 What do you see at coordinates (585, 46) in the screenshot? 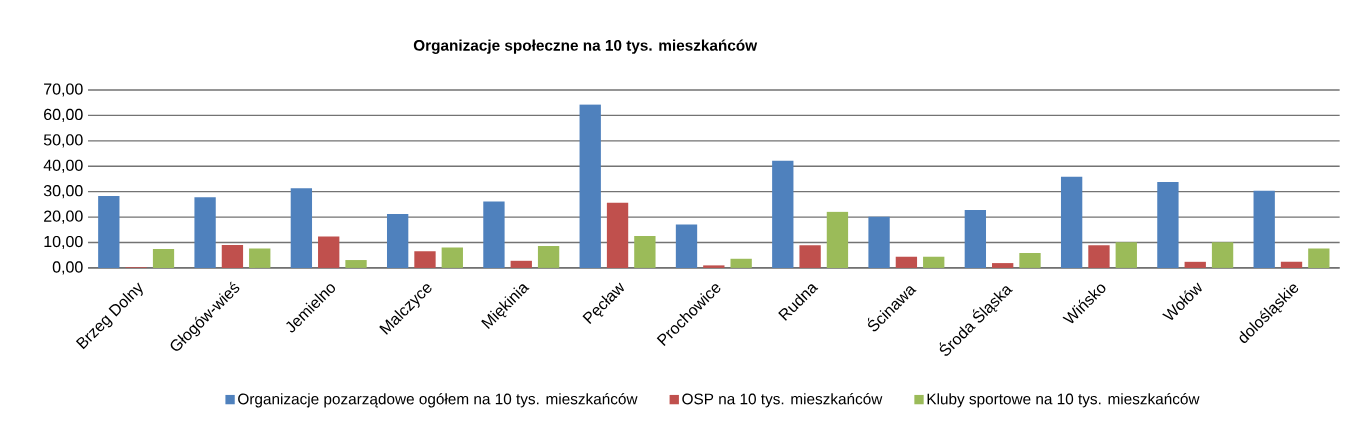
I see `chart-title: Organizacje społeczne na 10 tys. mieszkańców` at bounding box center [585, 46].